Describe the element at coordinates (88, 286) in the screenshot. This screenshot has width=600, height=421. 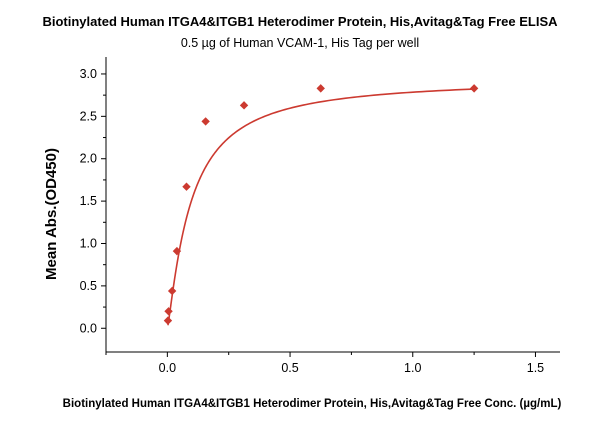
I see `y-tick-label: 0.5` at that location.